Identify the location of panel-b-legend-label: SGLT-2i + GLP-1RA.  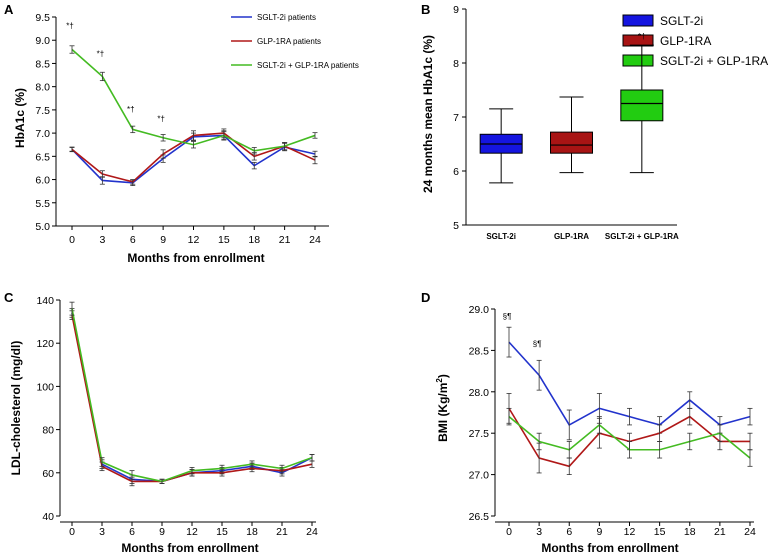
(714, 61).